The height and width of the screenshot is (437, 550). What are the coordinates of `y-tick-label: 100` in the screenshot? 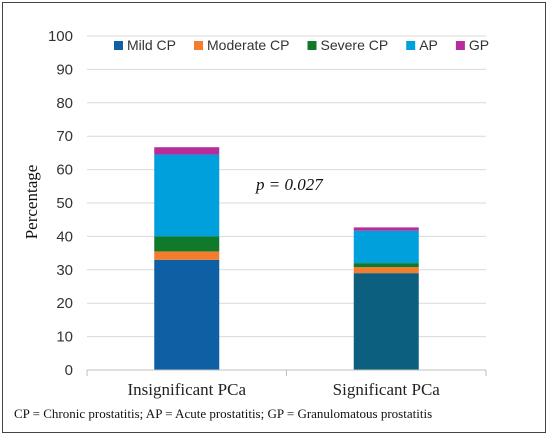 It's located at (60, 36).